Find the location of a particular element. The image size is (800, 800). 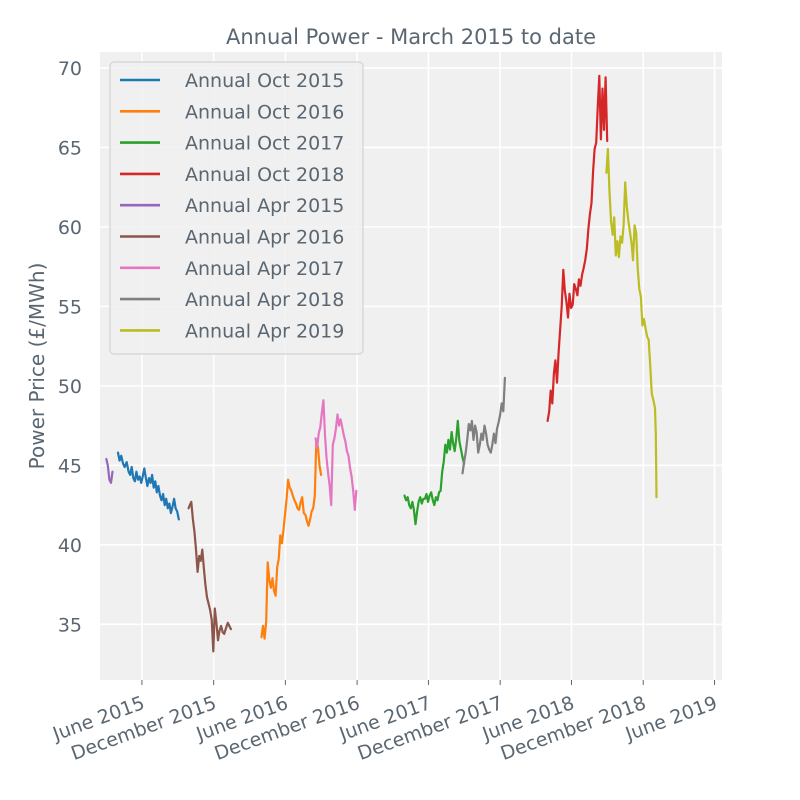

y-tick-label: 55 is located at coordinates (70, 307).